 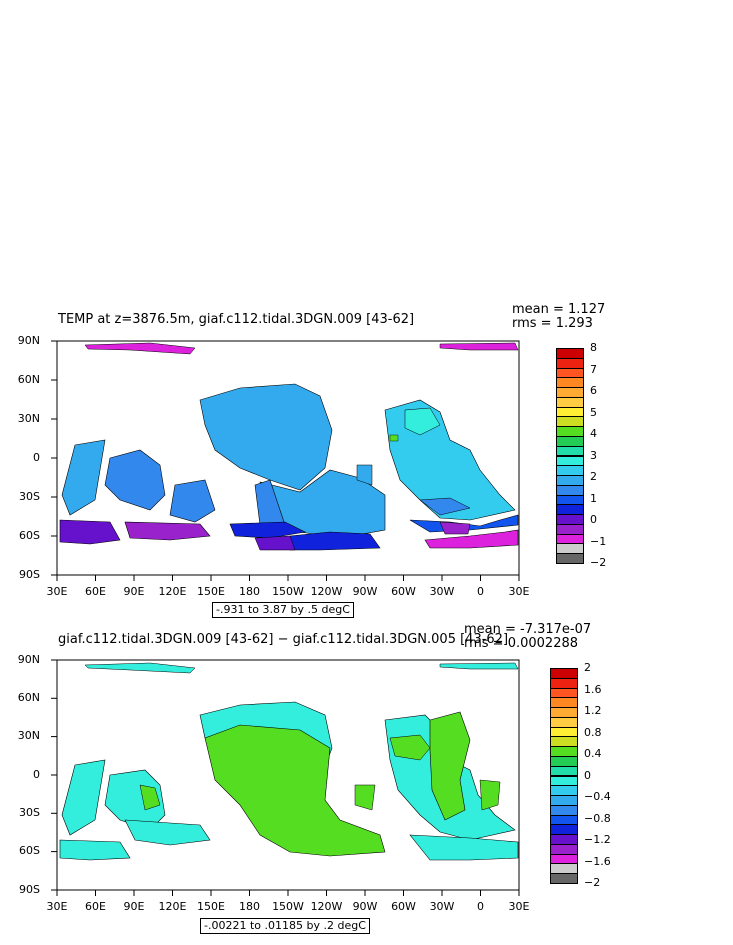 I want to click on colorbar-label: 3, so click(x=593, y=455).